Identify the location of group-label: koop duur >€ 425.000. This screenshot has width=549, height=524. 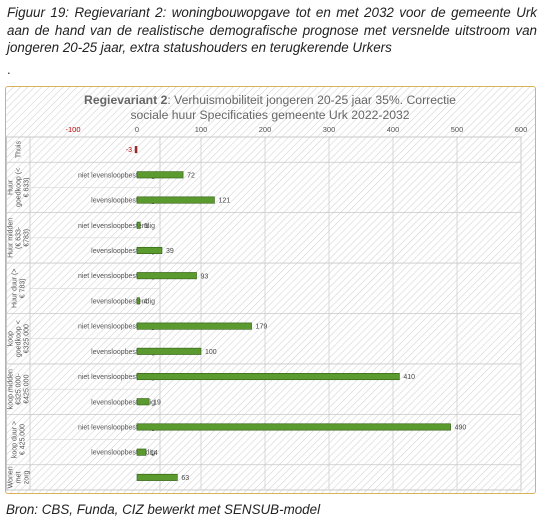
(19, 439).